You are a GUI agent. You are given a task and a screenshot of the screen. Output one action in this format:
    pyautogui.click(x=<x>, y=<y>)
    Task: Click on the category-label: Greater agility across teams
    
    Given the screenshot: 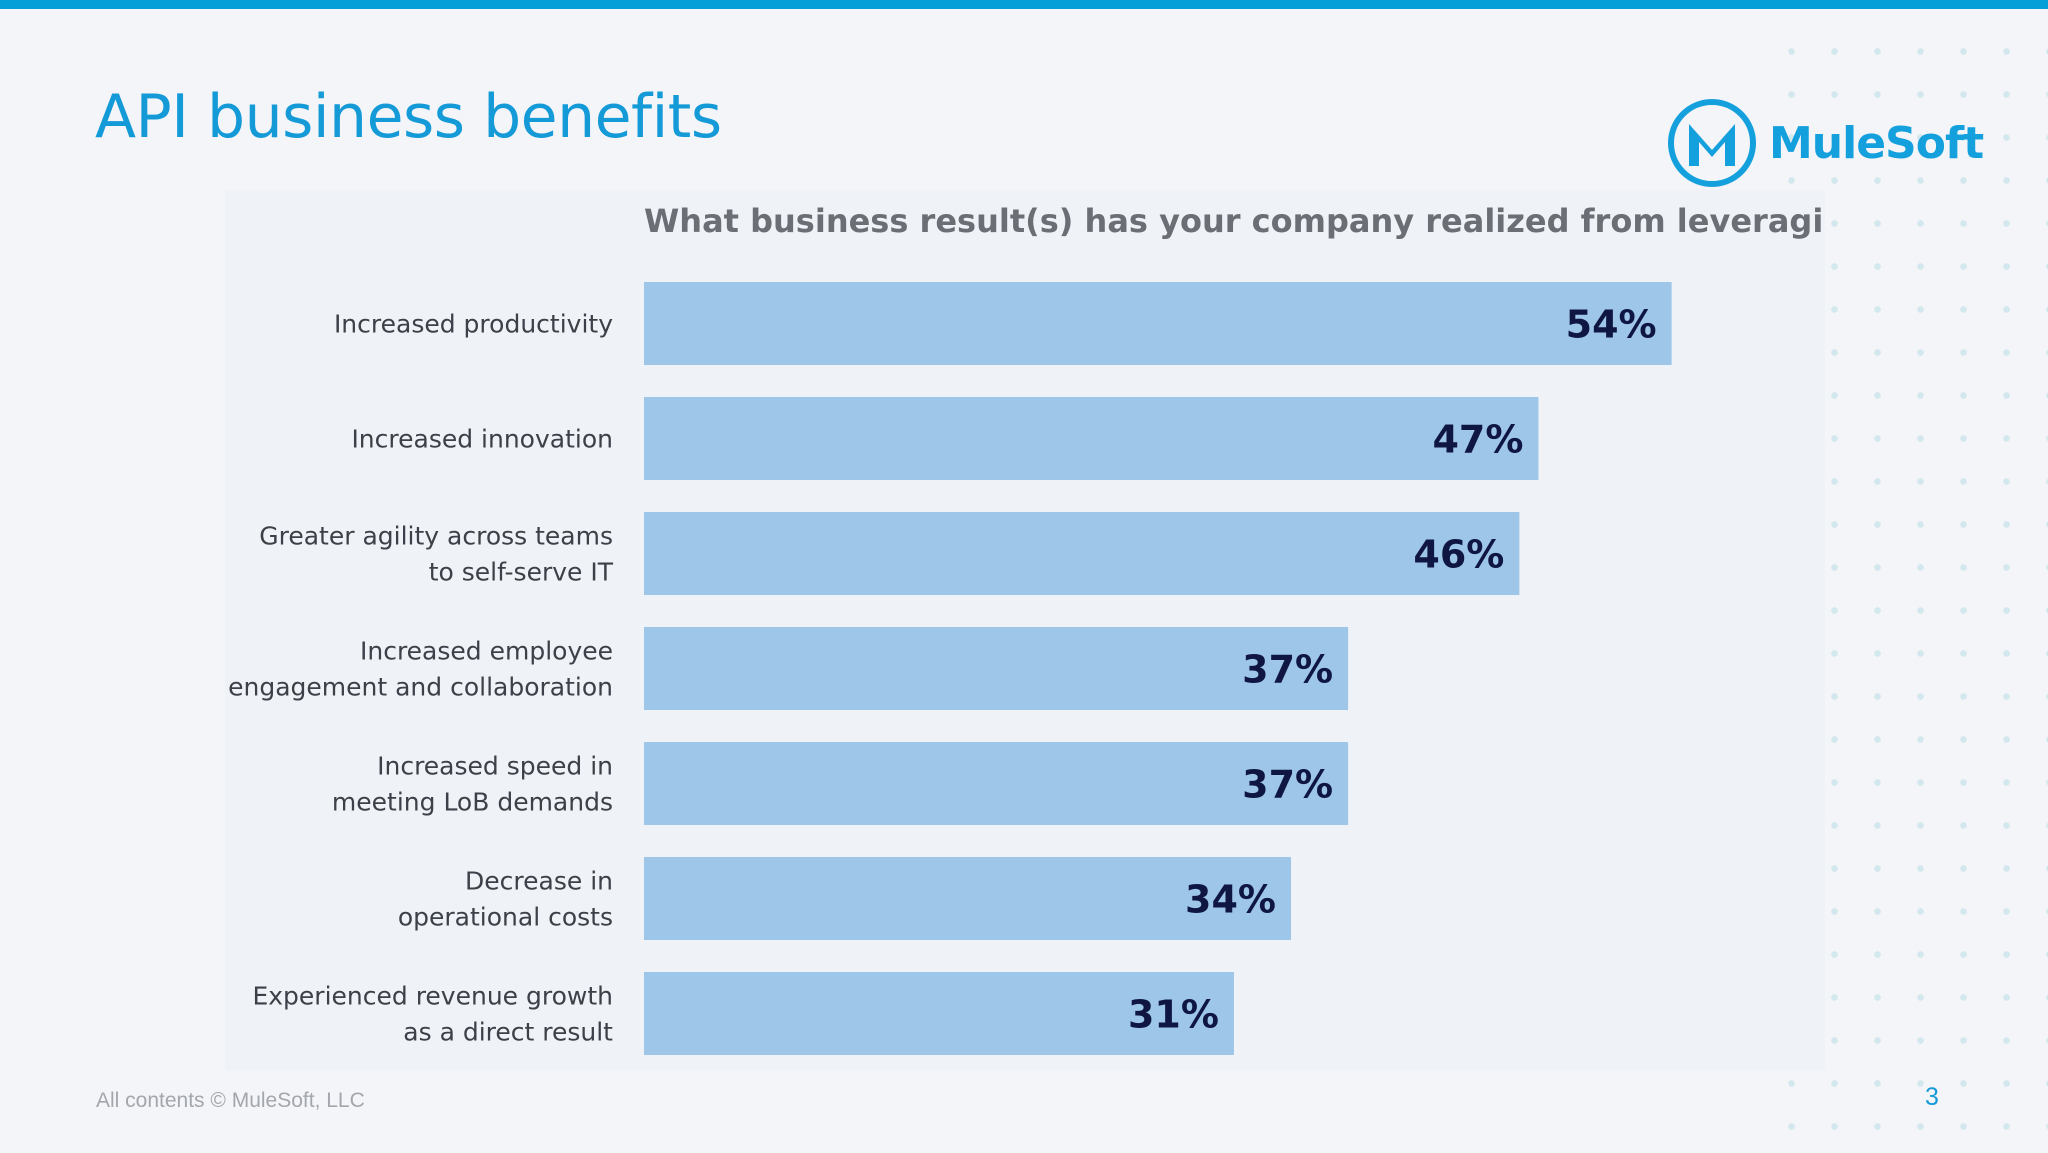 What is the action you would take?
    pyautogui.click(x=436, y=536)
    